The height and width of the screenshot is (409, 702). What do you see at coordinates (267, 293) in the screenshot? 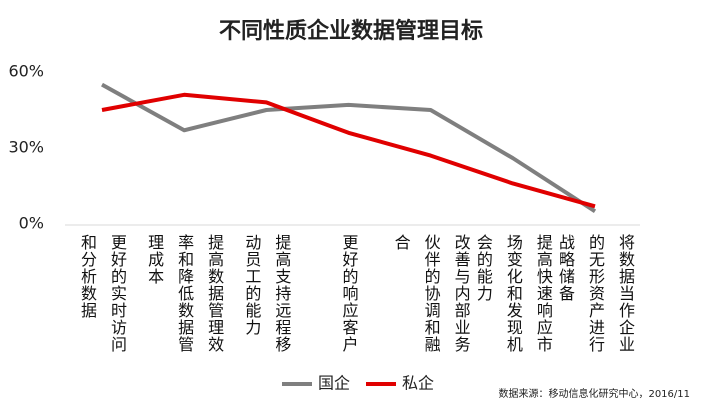
I see `x-tick-label: 提高支持远程移动员工的能力` at bounding box center [267, 293].